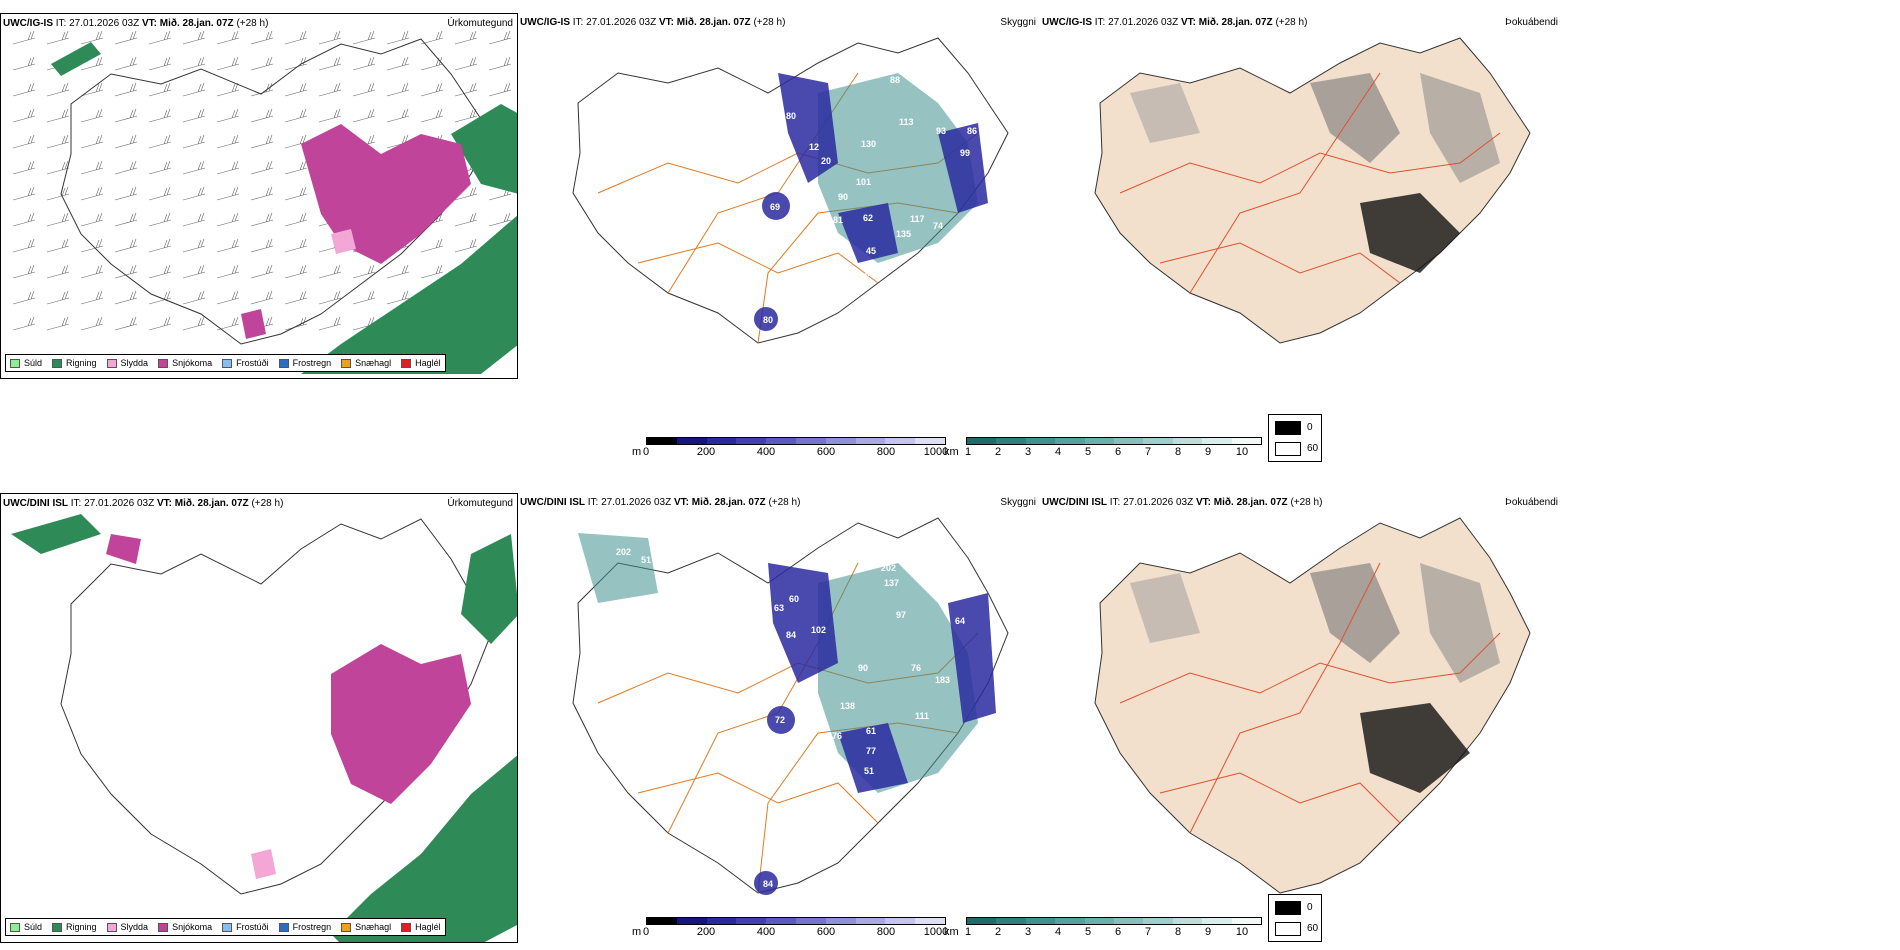 This screenshot has width=1900, height=950. I want to click on model-name: UWC/IG-IS, so click(1067, 22).